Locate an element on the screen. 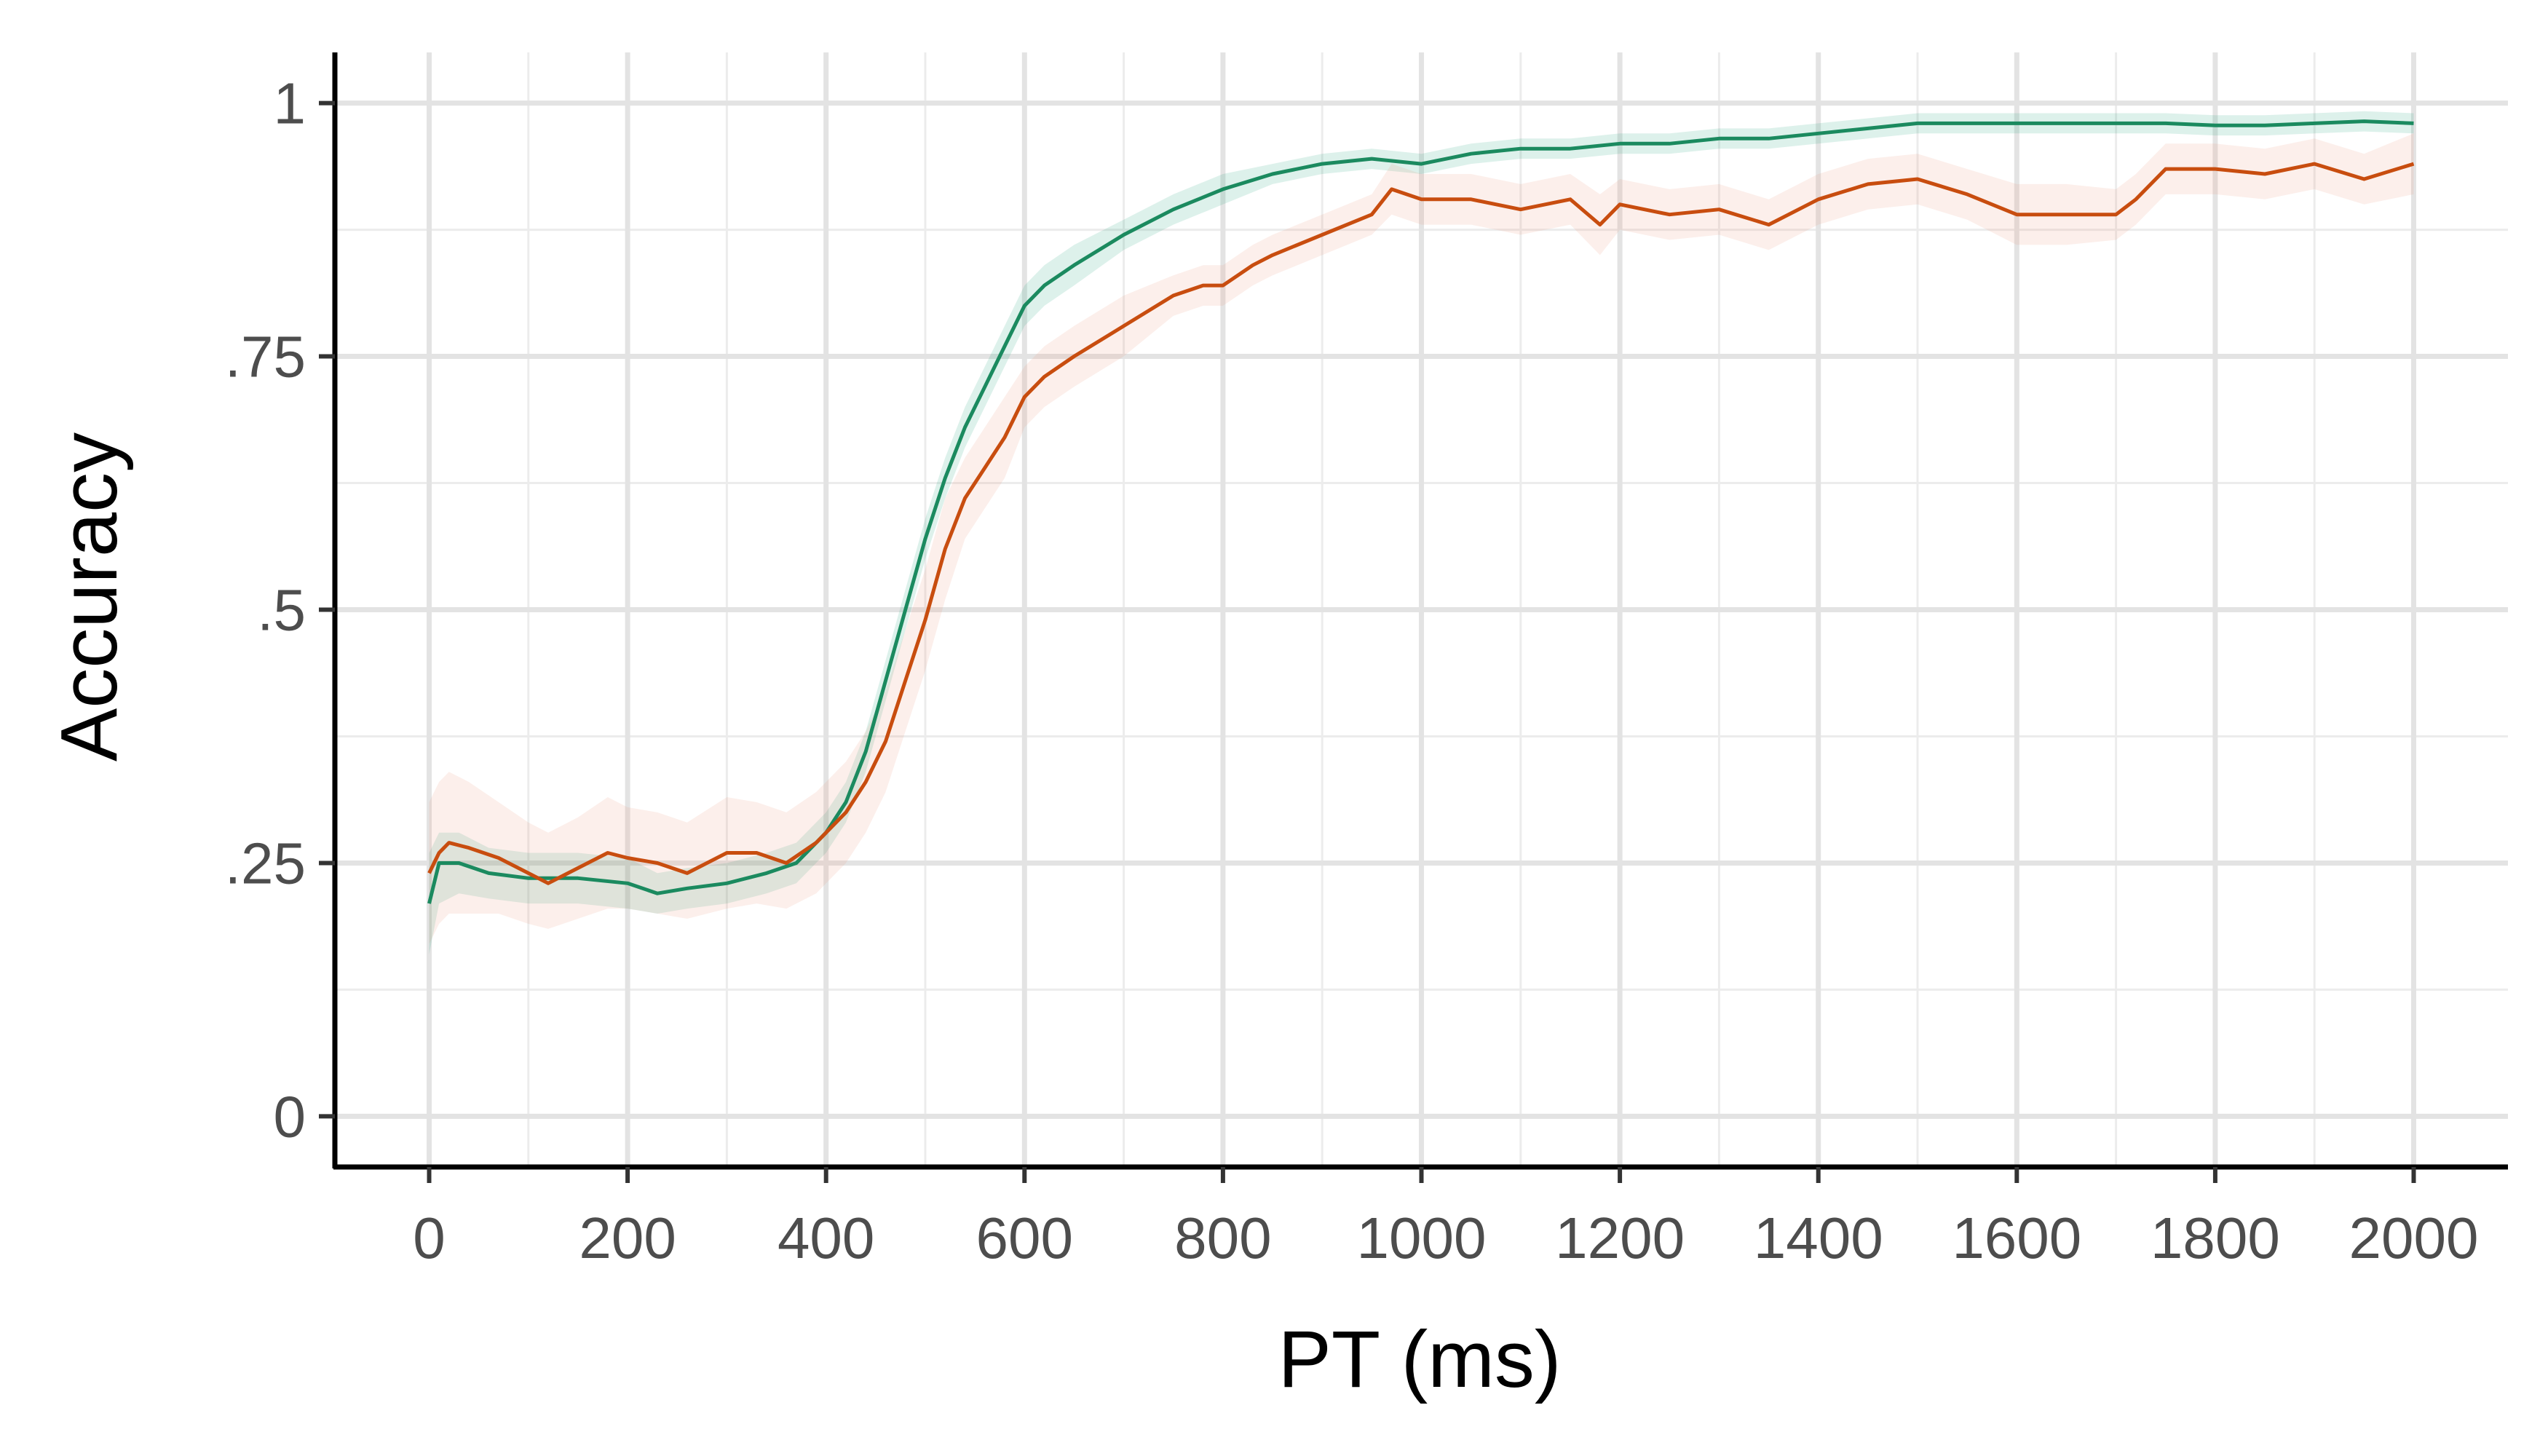  x-tick-label: 400 is located at coordinates (826, 1238).